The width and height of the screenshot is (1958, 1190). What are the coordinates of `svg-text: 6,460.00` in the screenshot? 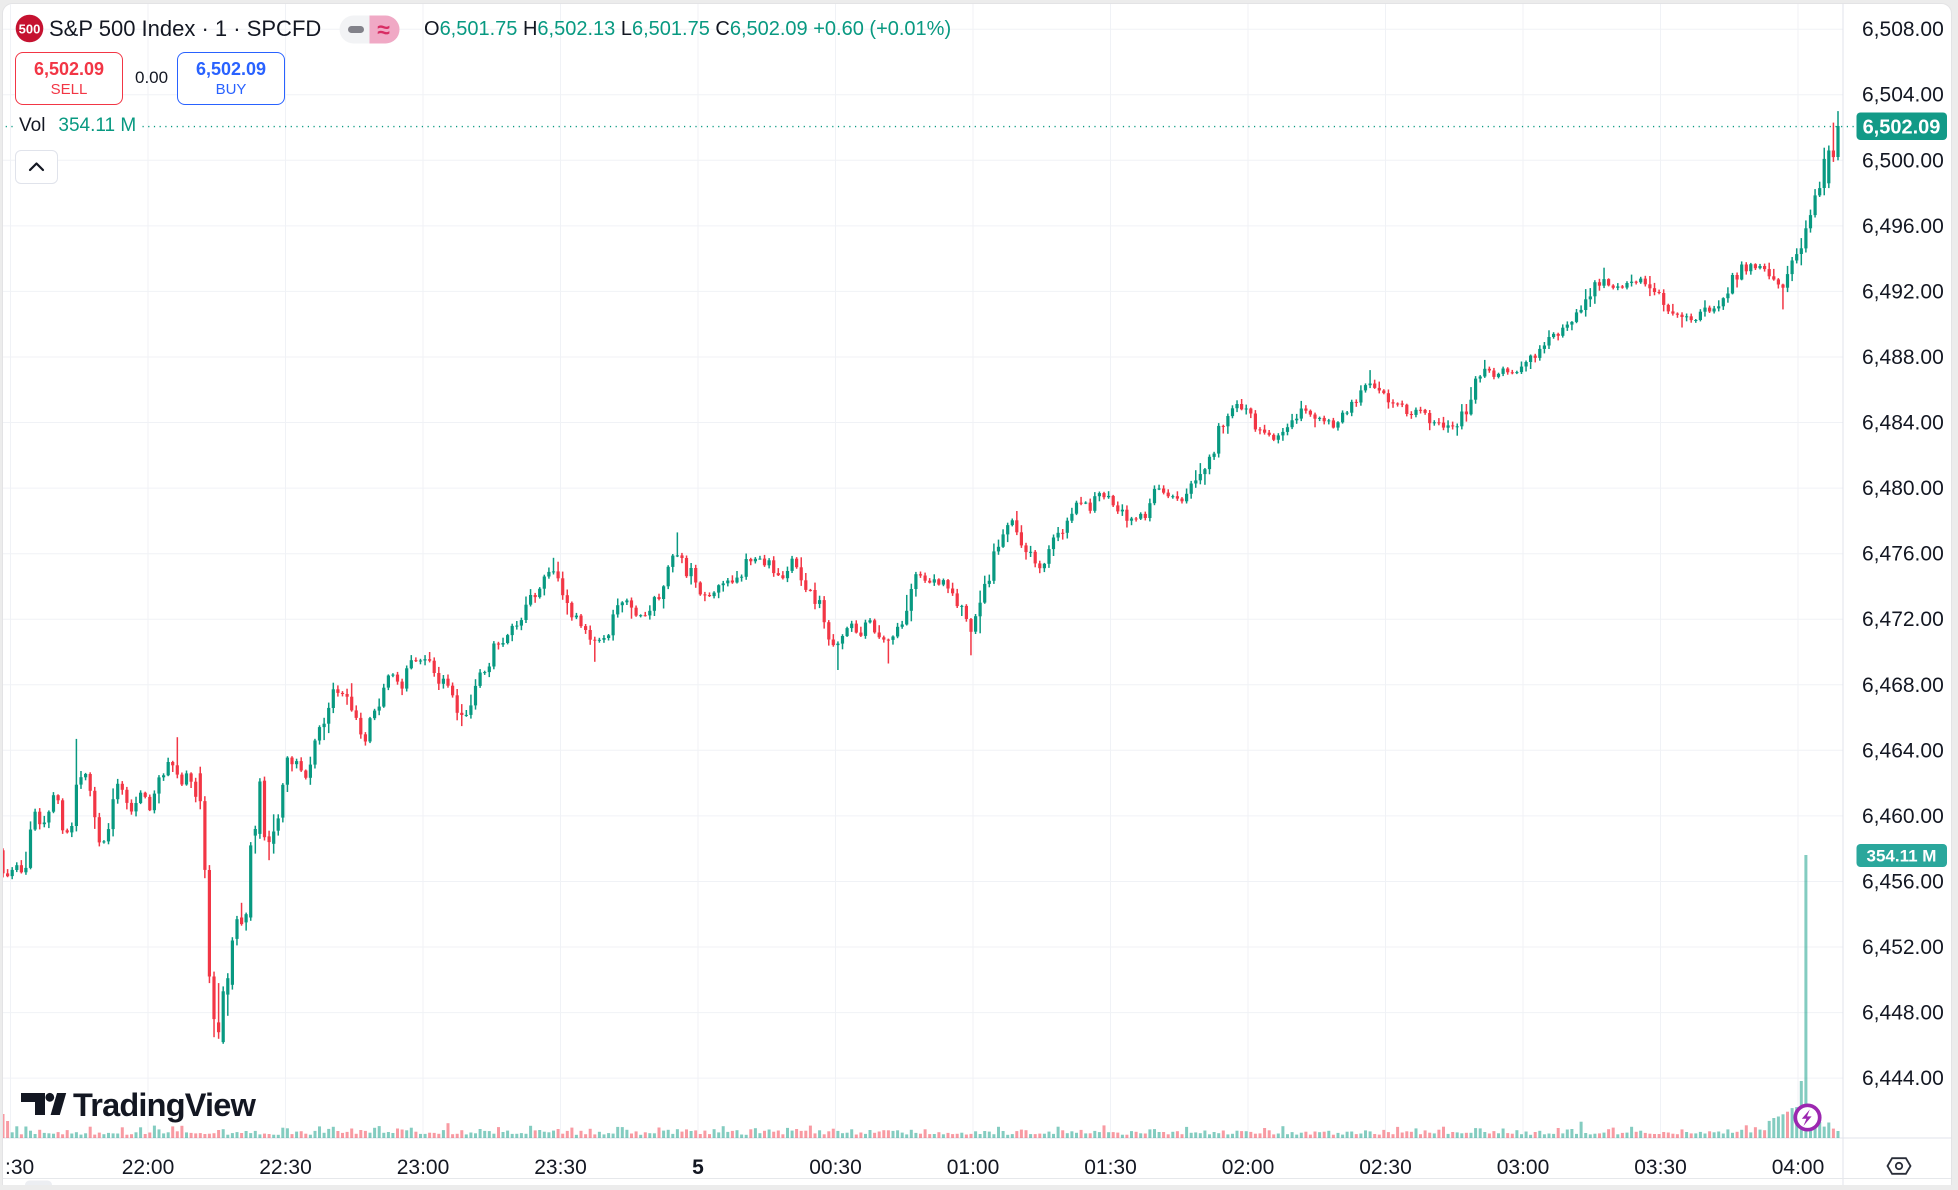 It's located at (1903, 816).